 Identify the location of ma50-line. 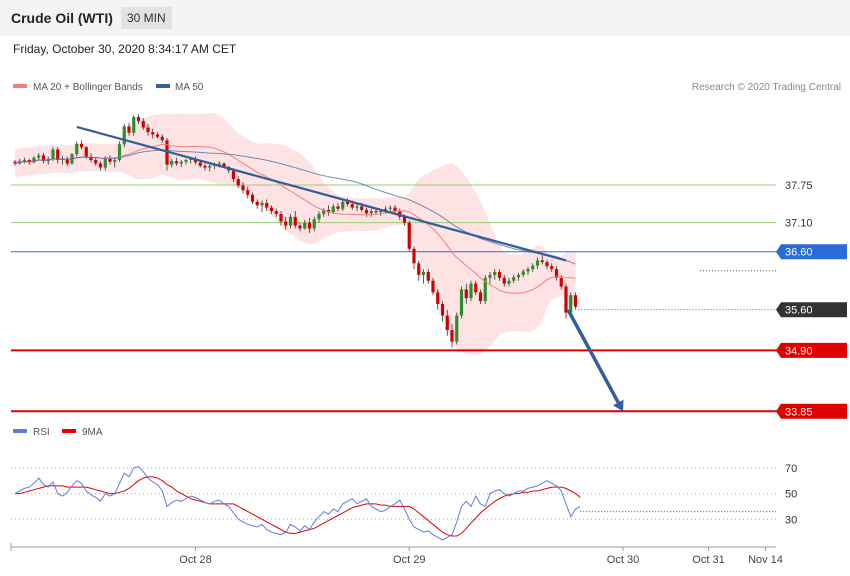
(295, 207).